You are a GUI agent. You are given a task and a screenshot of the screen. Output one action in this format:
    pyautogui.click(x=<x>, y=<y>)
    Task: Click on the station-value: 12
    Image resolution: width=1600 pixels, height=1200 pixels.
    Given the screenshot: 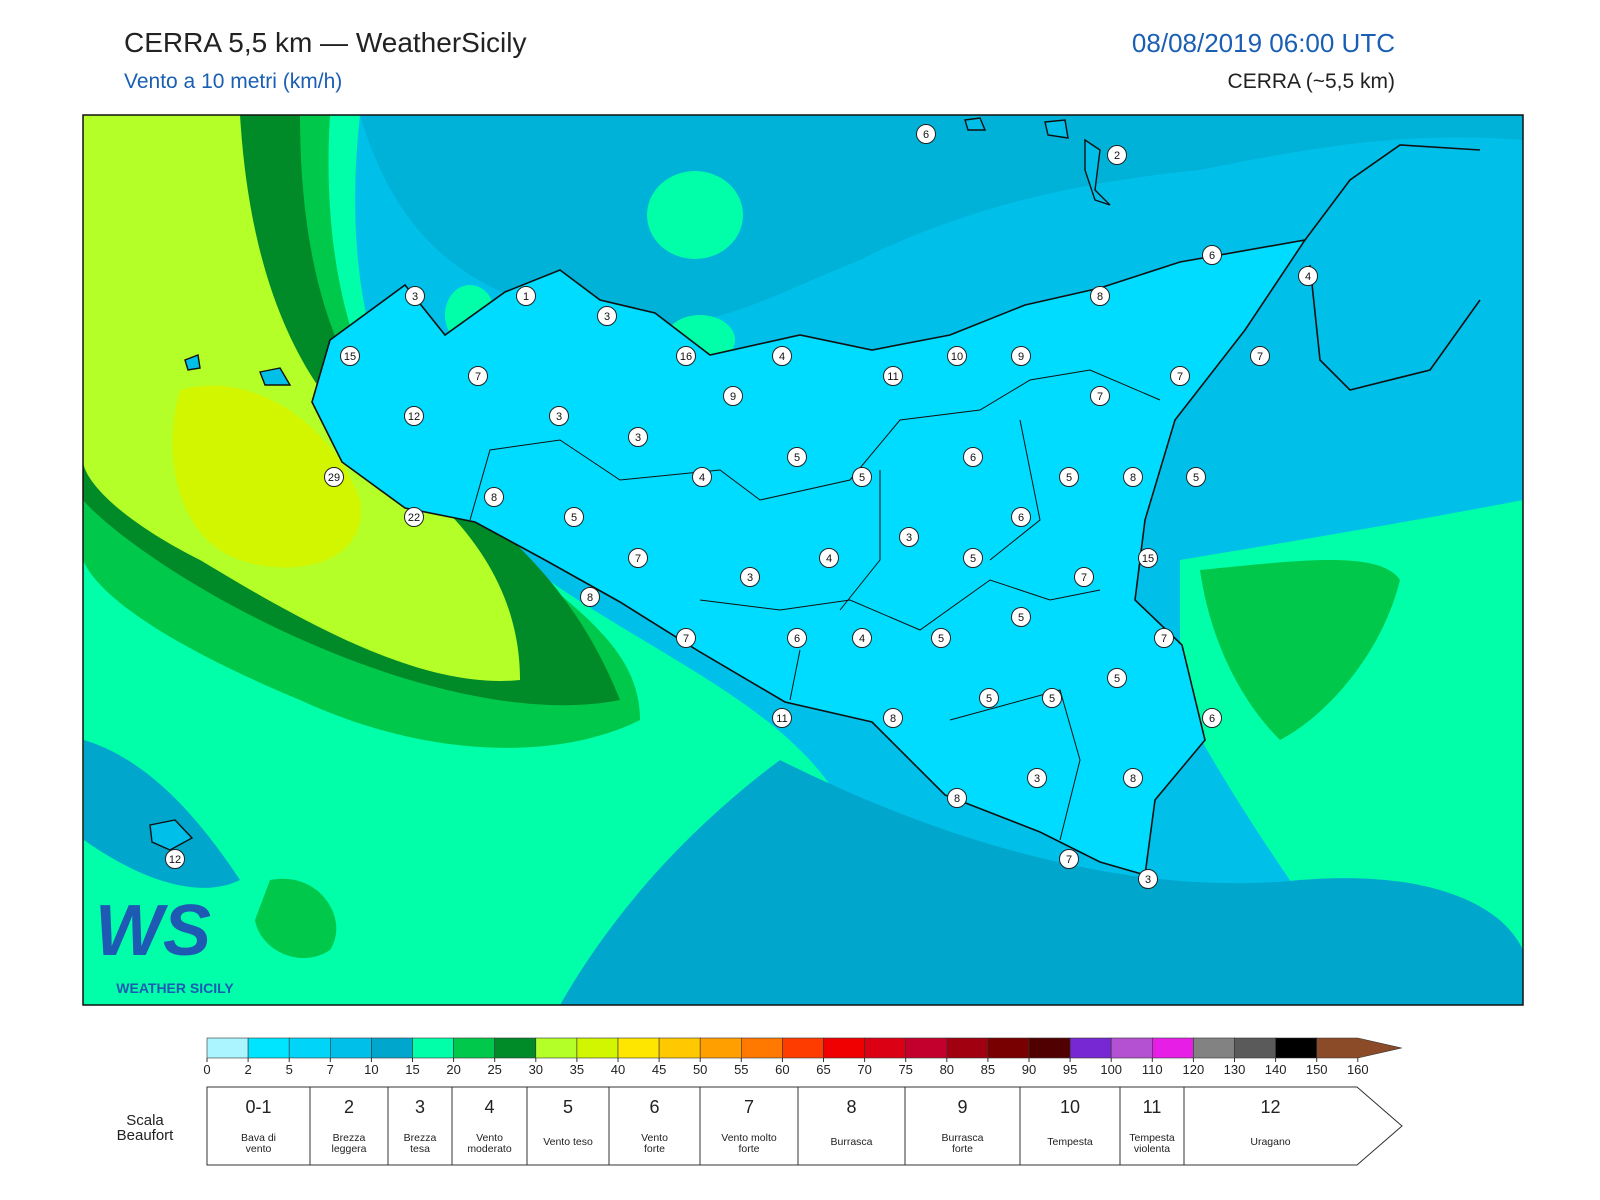 What is the action you would take?
    pyautogui.click(x=414, y=417)
    